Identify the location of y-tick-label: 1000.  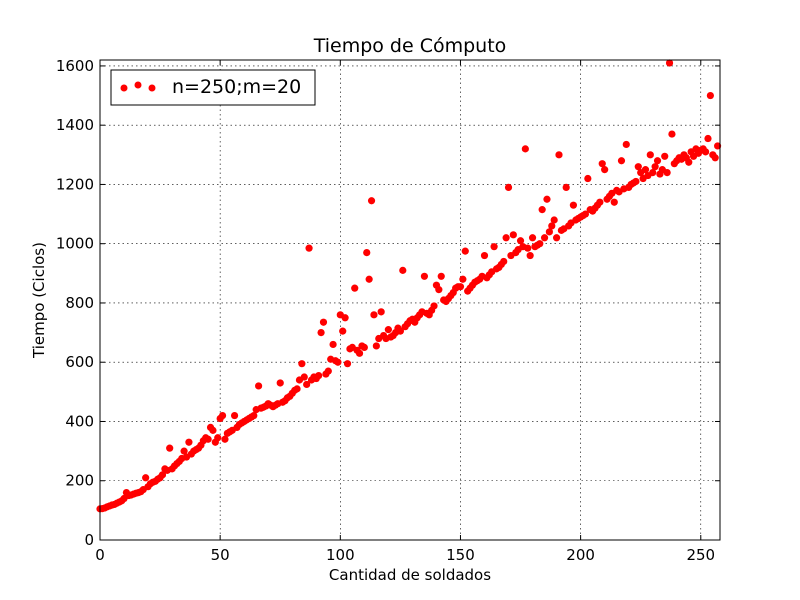
(75, 244).